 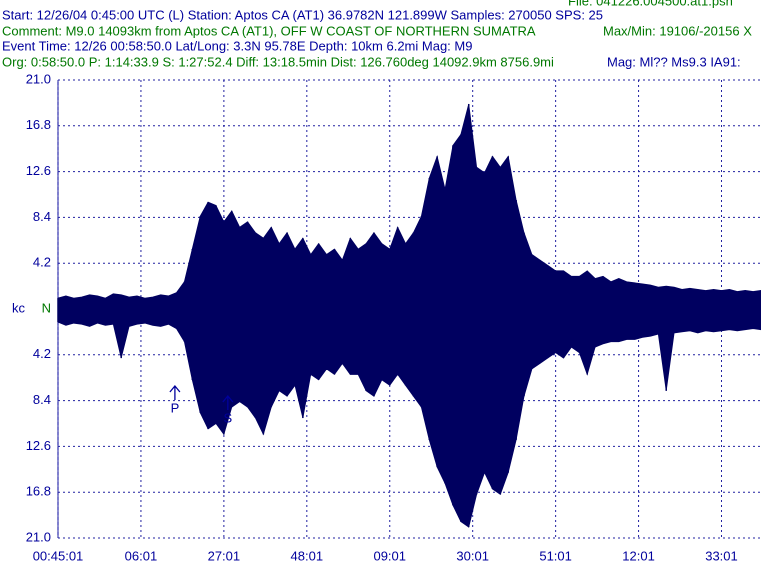 What do you see at coordinates (472, 555) in the screenshot?
I see `x-tick-label: 30:01` at bounding box center [472, 555].